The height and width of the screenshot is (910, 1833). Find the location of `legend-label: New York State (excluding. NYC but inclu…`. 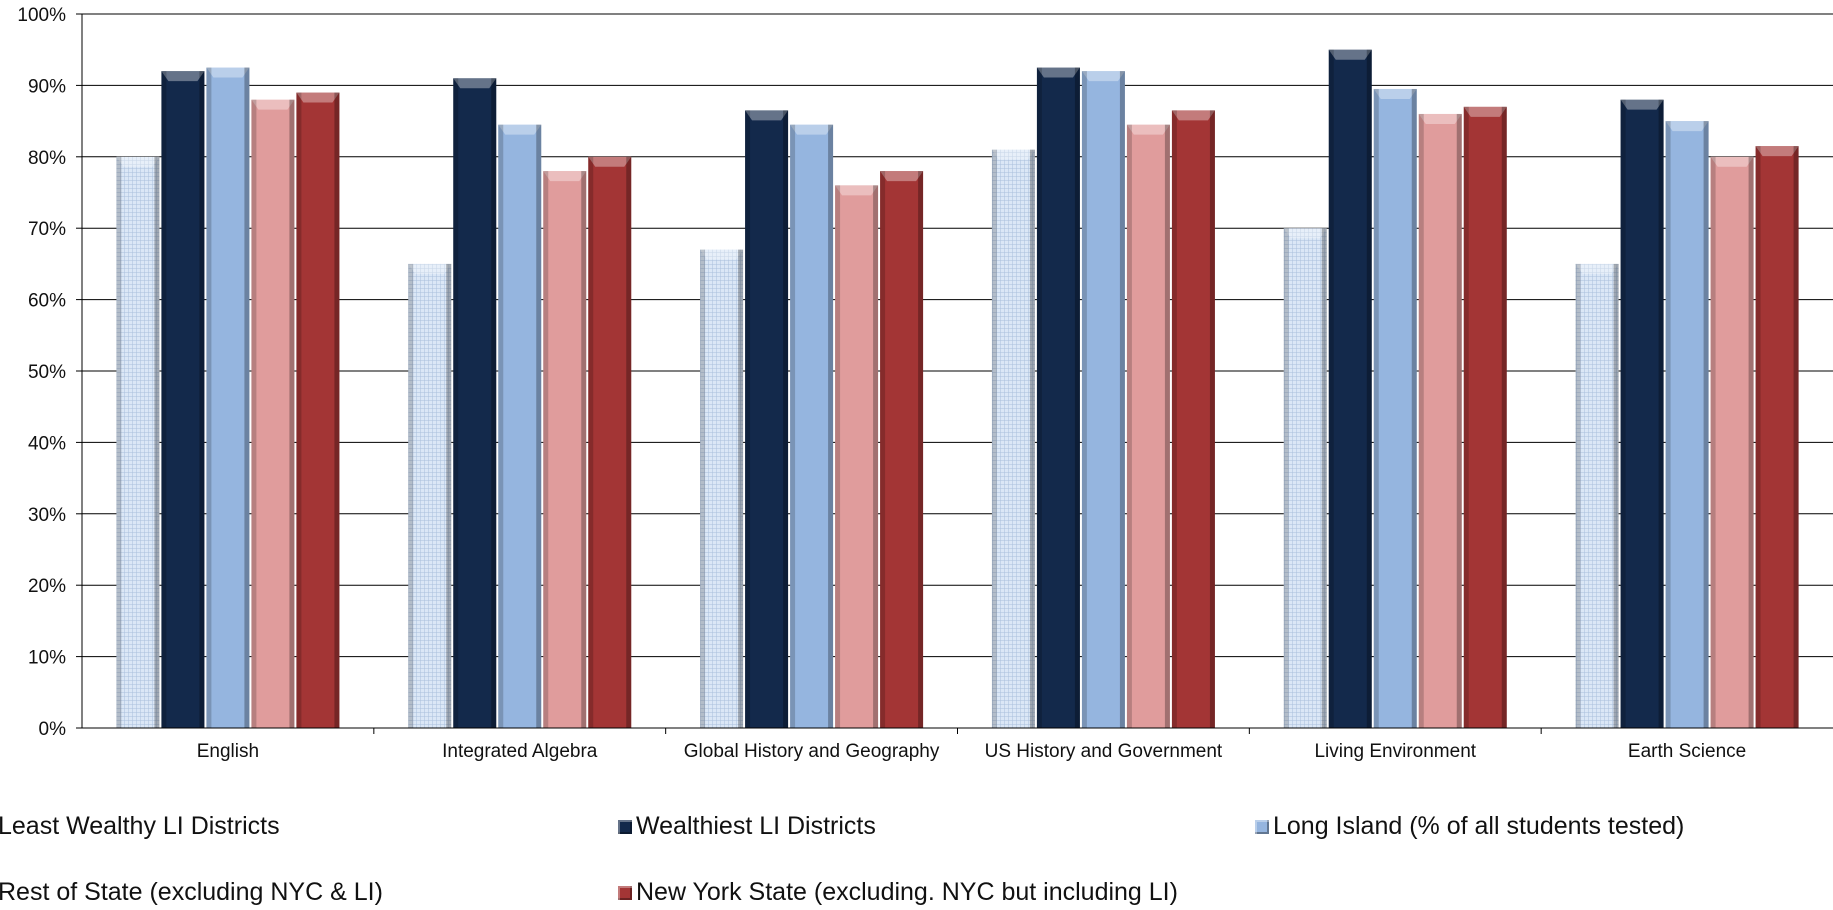

legend-label: New York State (excluding. NYC but inclu… is located at coordinates (907, 892).